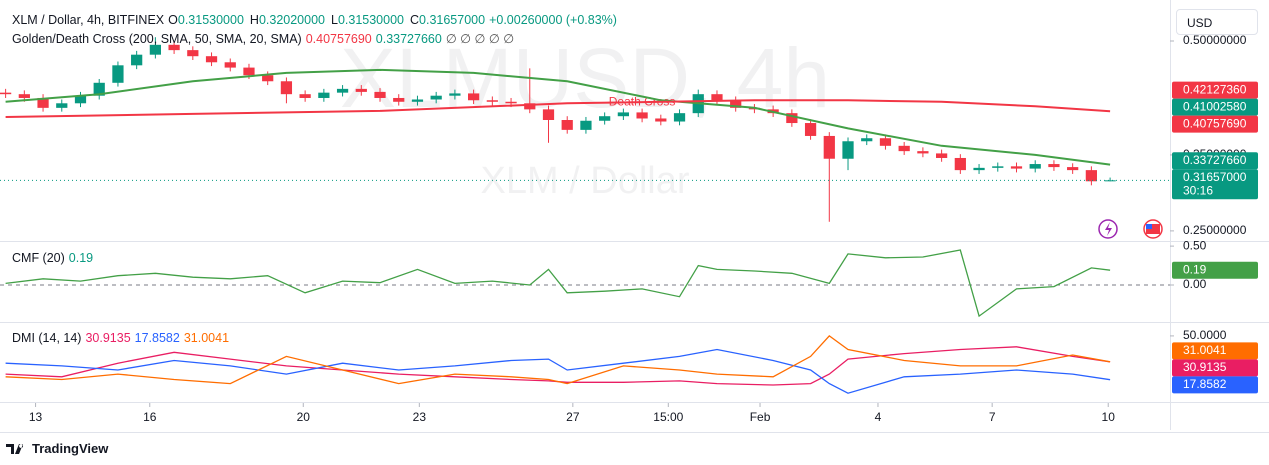 The height and width of the screenshot is (465, 1269). Describe the element at coordinates (173, 20) in the screenshot. I see `ohlc-key: O` at that location.